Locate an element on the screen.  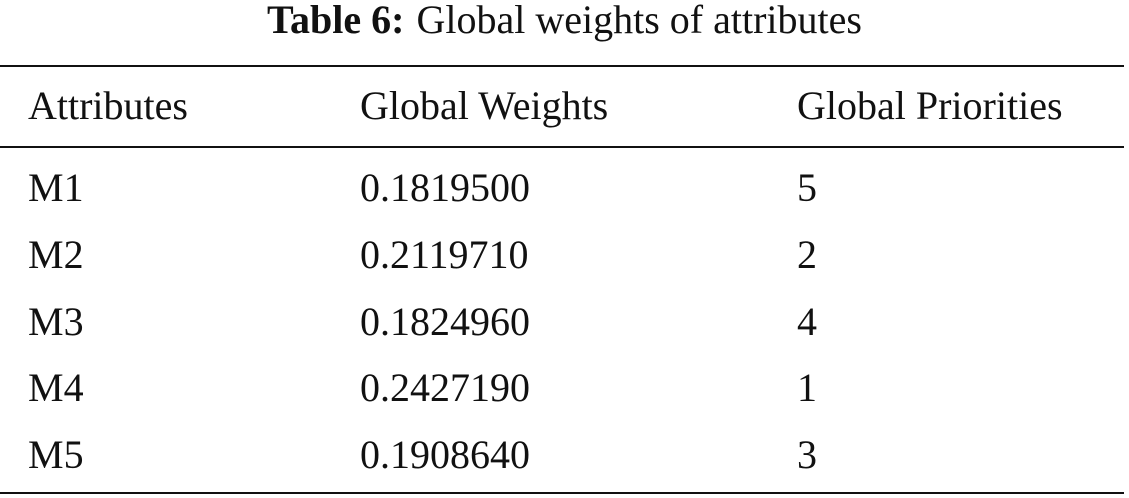
header-rule is located at coordinates (562, 147).